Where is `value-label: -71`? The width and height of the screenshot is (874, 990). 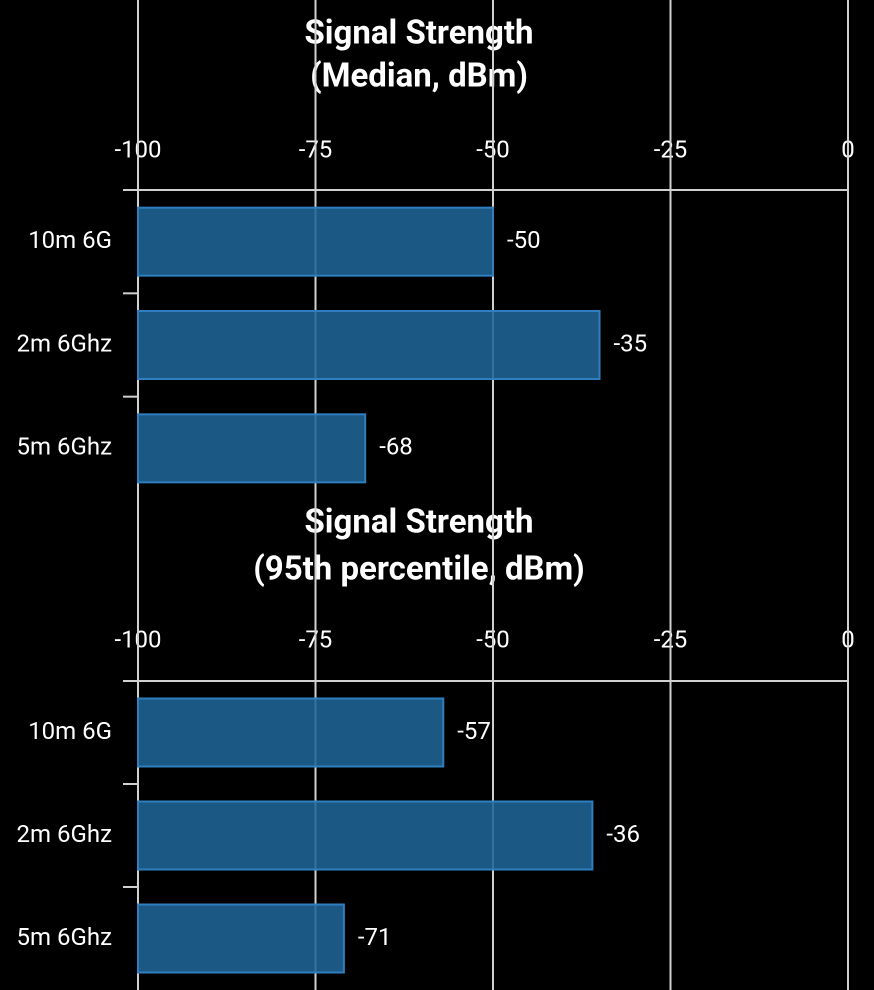
value-label: -71 is located at coordinates (375, 937).